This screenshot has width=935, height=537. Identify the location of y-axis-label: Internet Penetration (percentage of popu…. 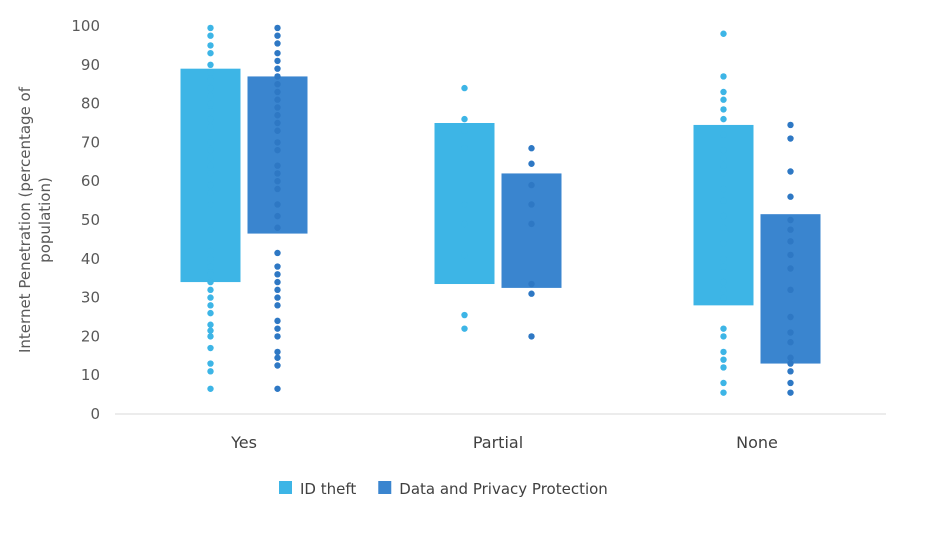
(35, 219).